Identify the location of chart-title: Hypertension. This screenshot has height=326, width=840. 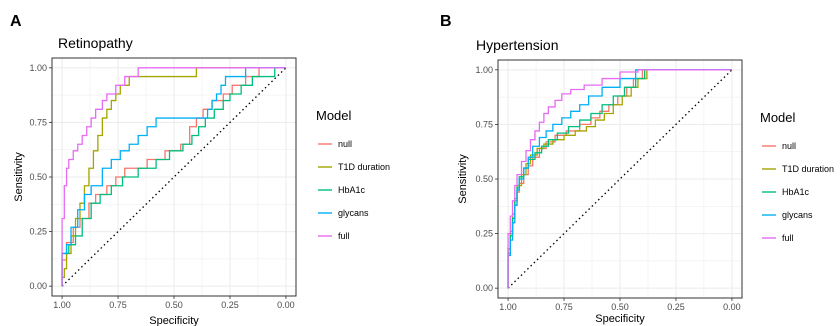
(517, 45).